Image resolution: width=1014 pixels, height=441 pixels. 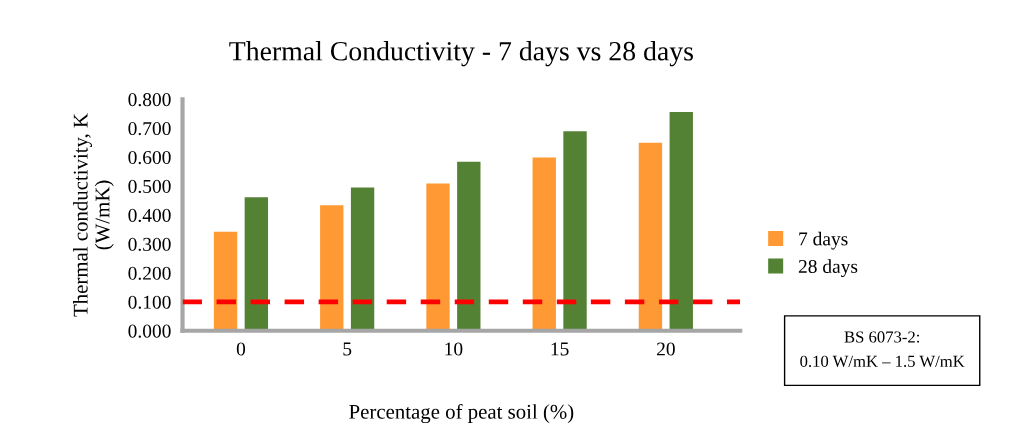 I want to click on text: BS 6073-2: 0.10 W/mK – 1.5 W/mK, so click(x=882, y=349).